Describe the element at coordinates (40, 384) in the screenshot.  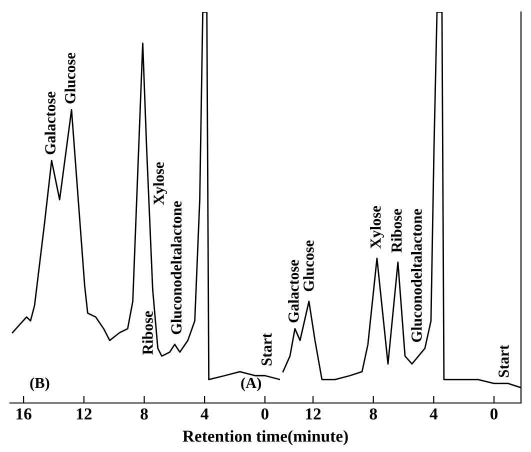
I see `annotation: (B)` at that location.